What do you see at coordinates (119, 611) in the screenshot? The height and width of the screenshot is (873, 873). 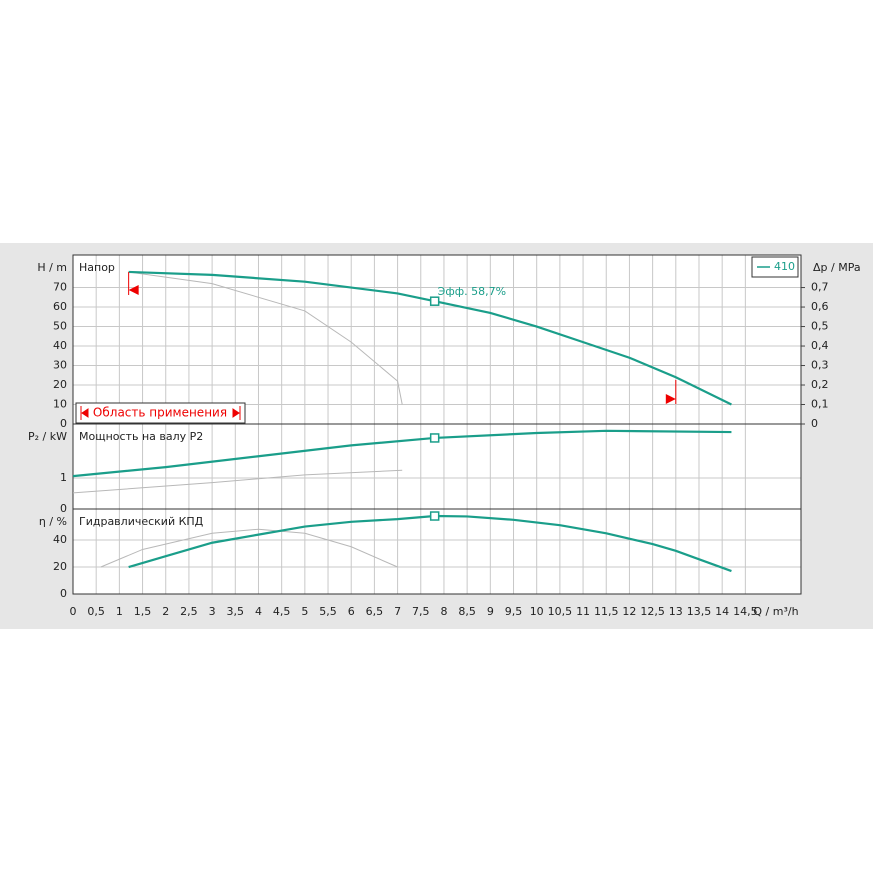 I see `x-tick-label: 1` at bounding box center [119, 611].